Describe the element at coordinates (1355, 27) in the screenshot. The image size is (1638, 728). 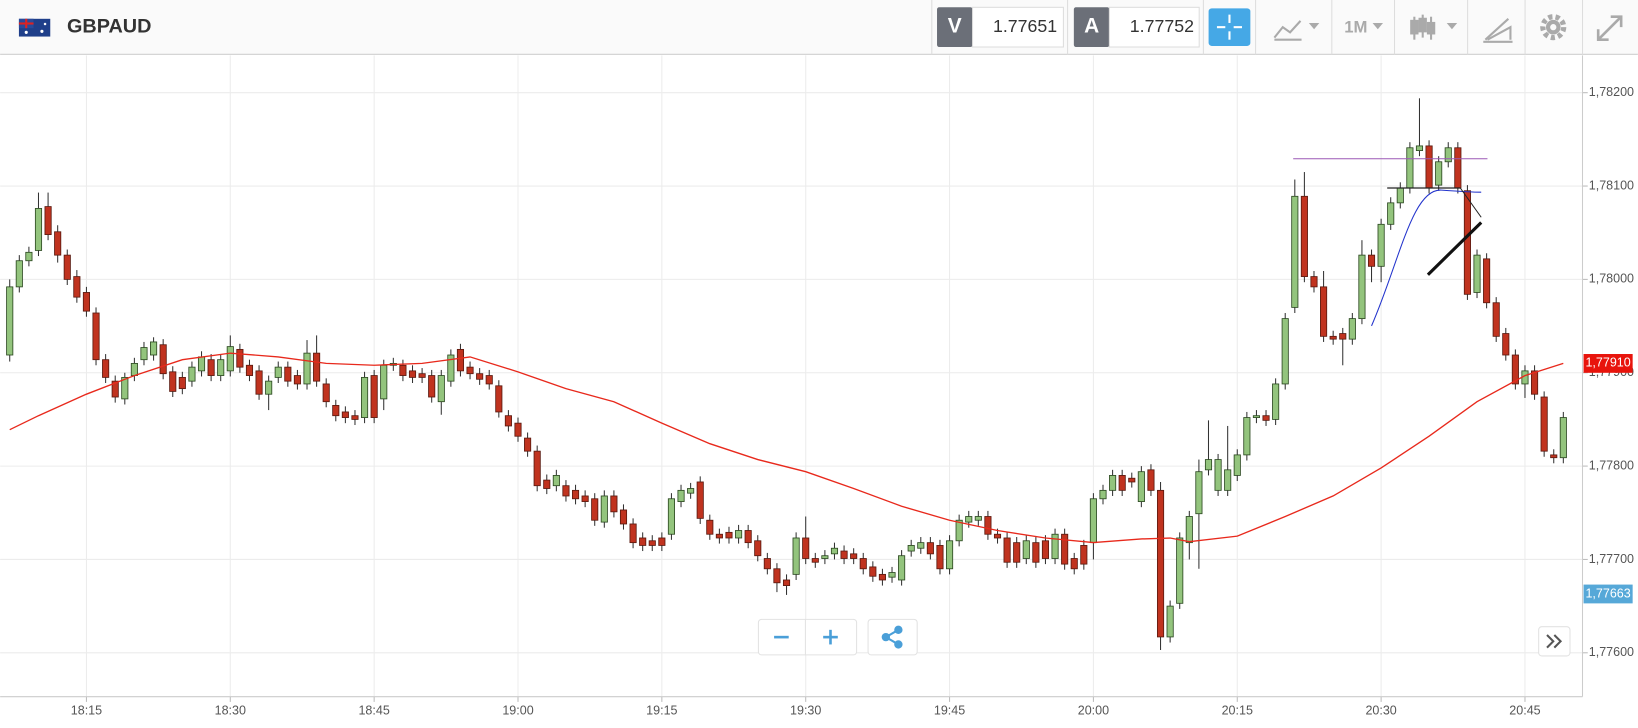
I see `timeframe: 1M` at that location.